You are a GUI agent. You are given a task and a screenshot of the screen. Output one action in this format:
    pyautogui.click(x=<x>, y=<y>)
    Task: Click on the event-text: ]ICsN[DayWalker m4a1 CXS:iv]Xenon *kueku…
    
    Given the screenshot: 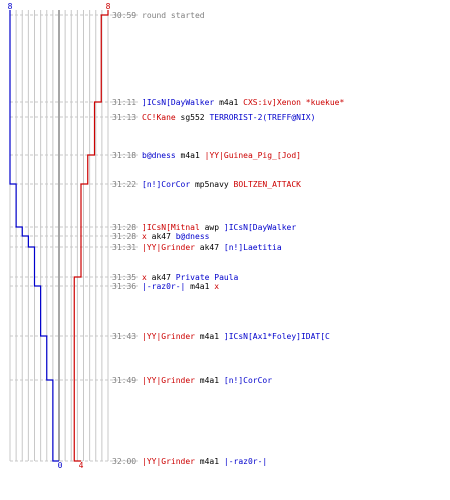 What is the action you would take?
    pyautogui.click(x=243, y=102)
    